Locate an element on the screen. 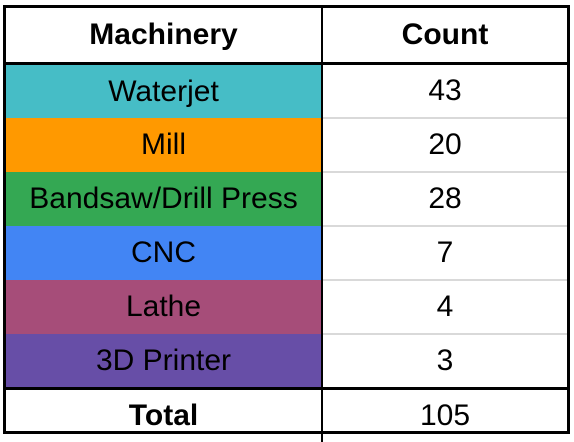 This screenshot has height=442, width=574. table-row: Lathe 4 is located at coordinates (286, 307).